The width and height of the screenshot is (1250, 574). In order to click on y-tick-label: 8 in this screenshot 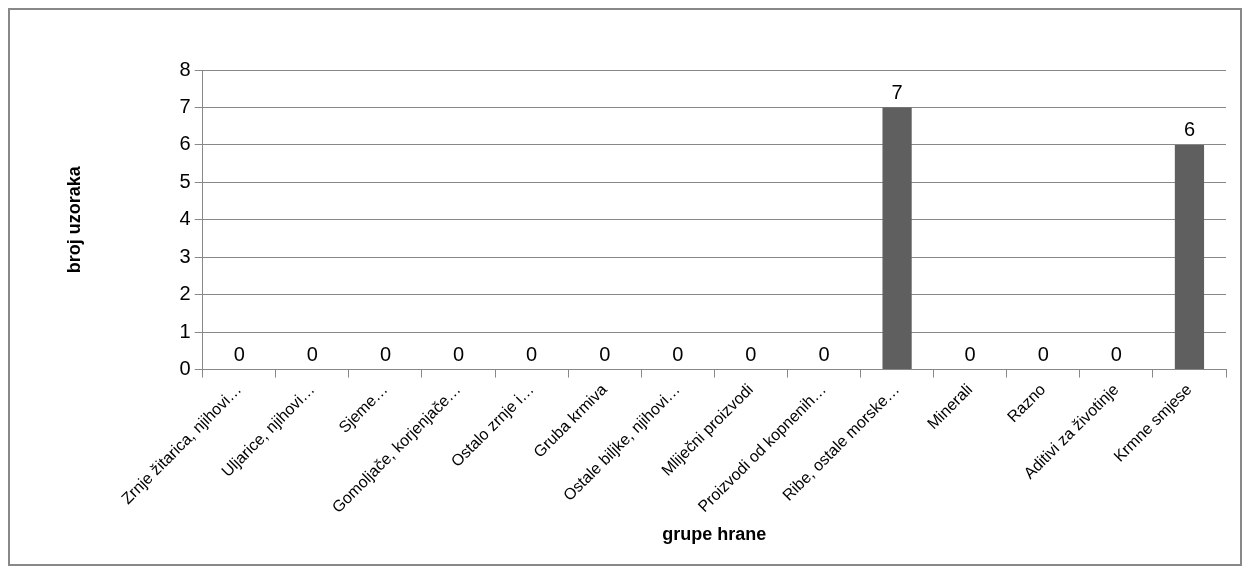, I will do `click(185, 68)`.